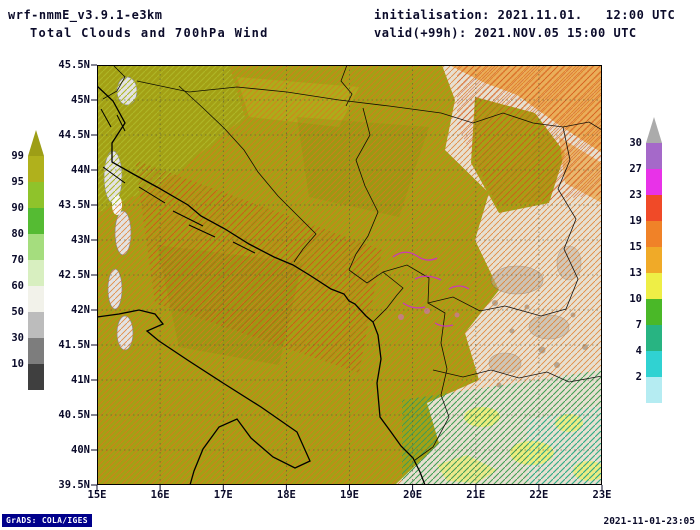  What do you see at coordinates (74, 275) in the screenshot?
I see `lat-tick-label: 42.5N` at bounding box center [74, 275].